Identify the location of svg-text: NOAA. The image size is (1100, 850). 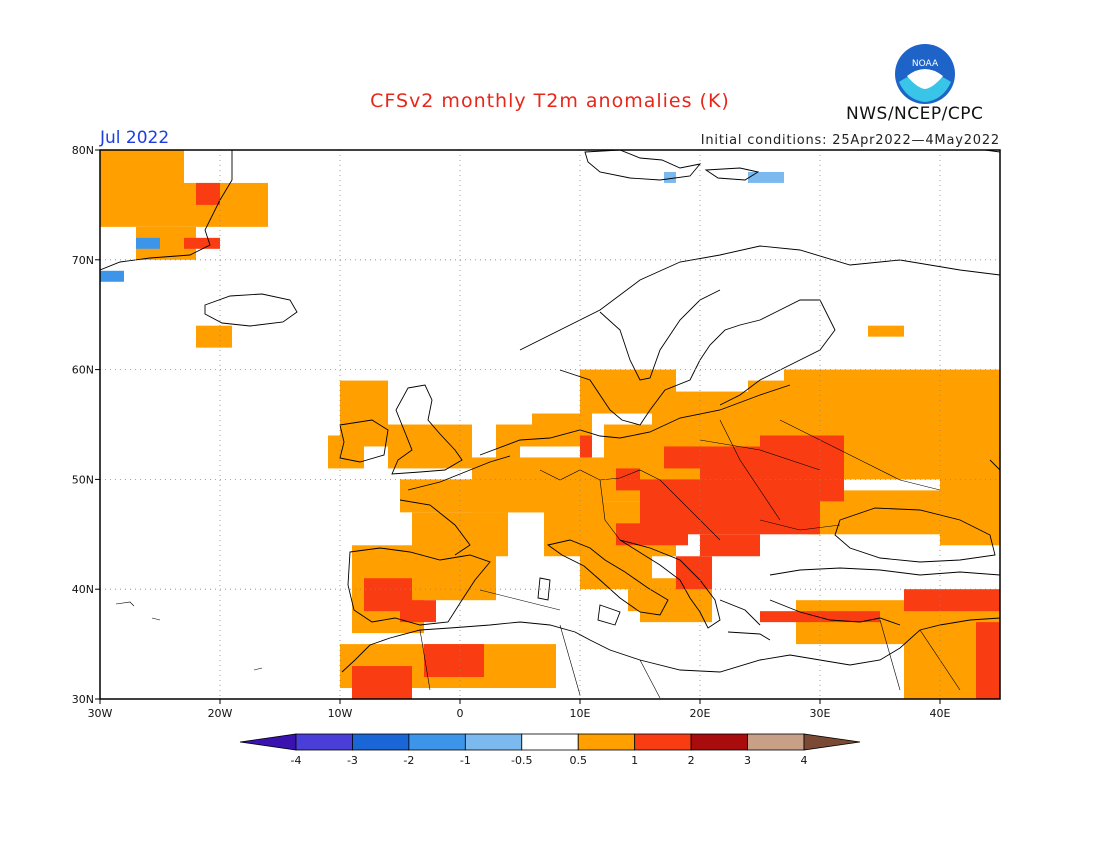
(925, 64).